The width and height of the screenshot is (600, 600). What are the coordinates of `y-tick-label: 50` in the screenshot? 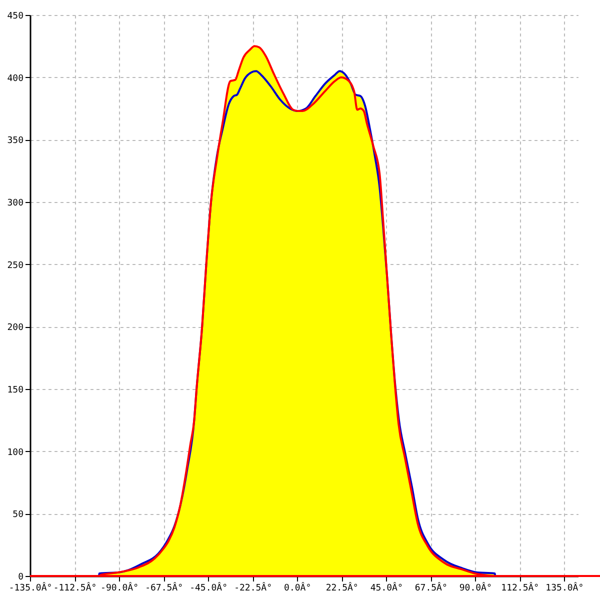 It's located at (18, 515).